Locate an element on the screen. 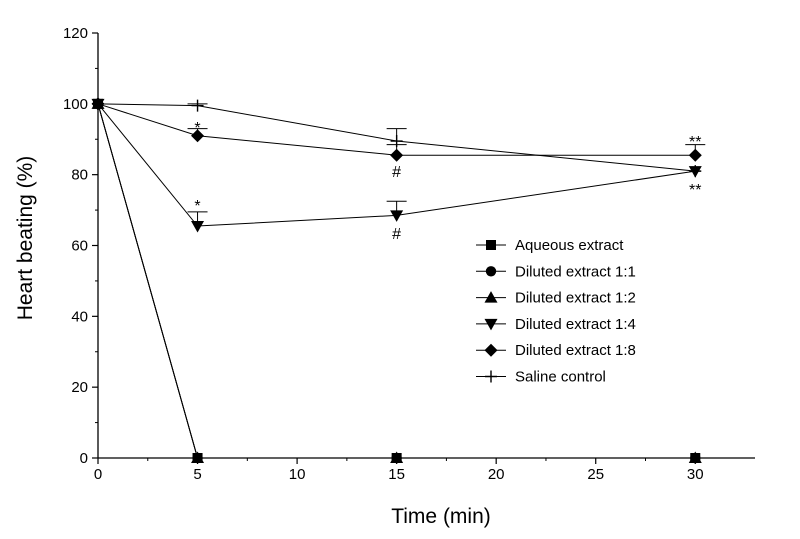  legend-label: Saline control is located at coordinates (560, 377).